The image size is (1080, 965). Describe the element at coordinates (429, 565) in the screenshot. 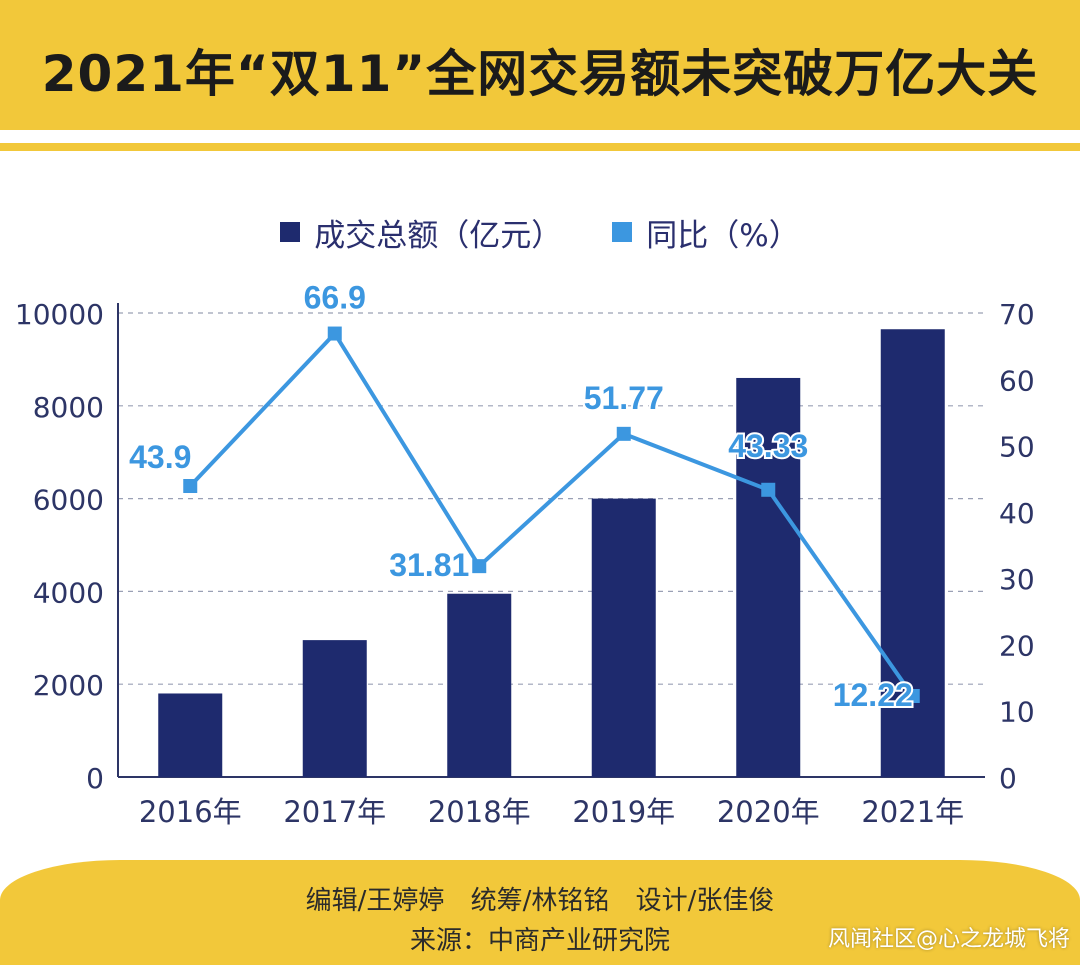

I see `data-label: 31.81` at that location.